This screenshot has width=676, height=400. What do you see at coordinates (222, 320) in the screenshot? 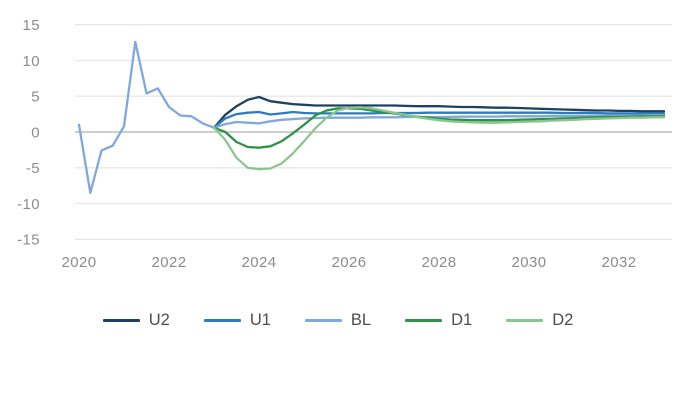
I see `legend-swatch-u1` at bounding box center [222, 320].